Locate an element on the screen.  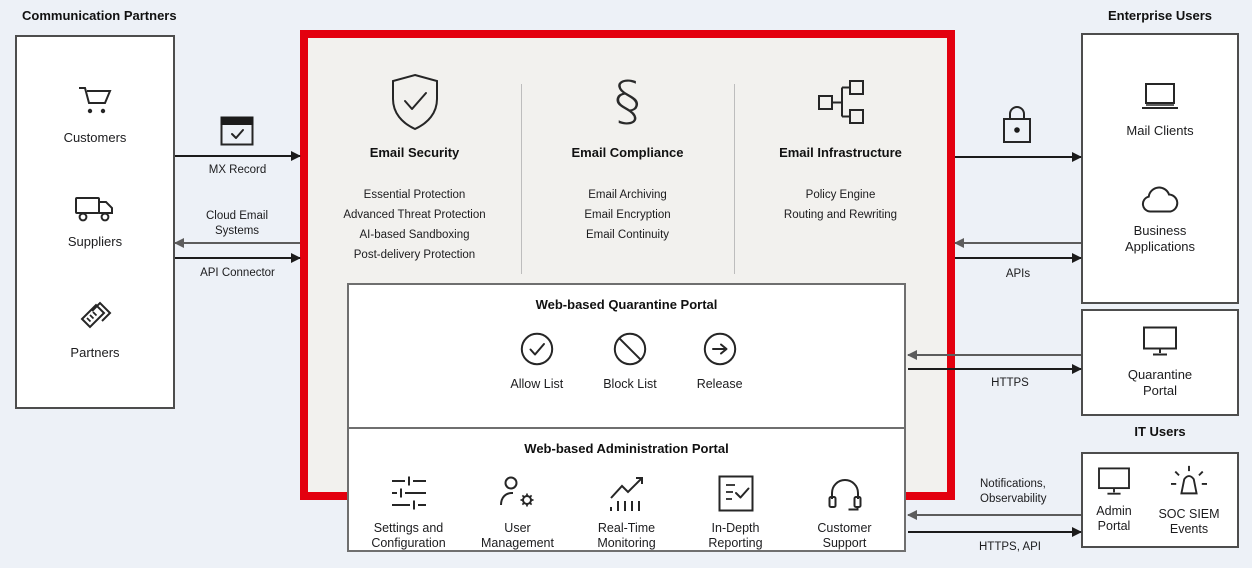
https-api-label: HTTPS, API is located at coordinates (1010, 547).